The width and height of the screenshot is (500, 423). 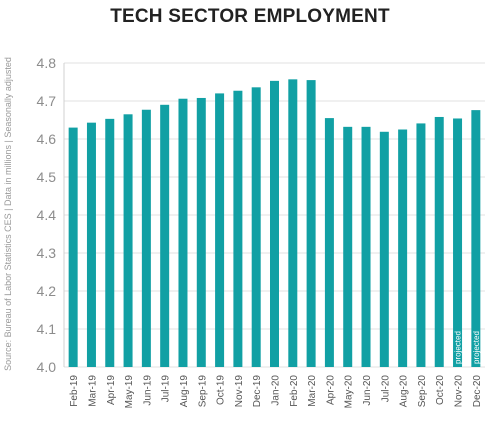 I want to click on y-tick-label: 4.4, so click(x=47, y=215).